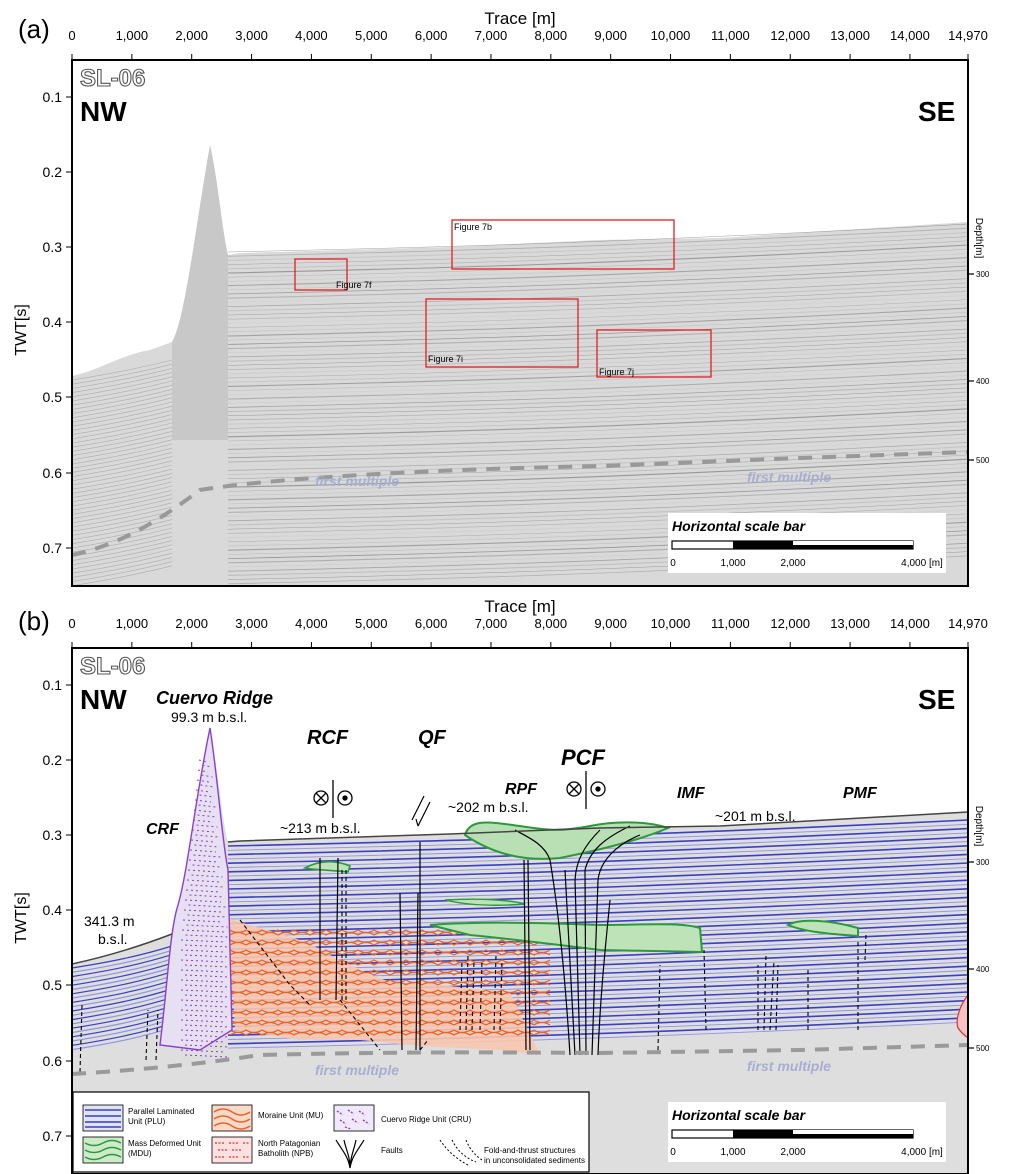 This screenshot has width=1012, height=1174. I want to click on panel-b-twt-axis-title: TWT[s], so click(21, 918).